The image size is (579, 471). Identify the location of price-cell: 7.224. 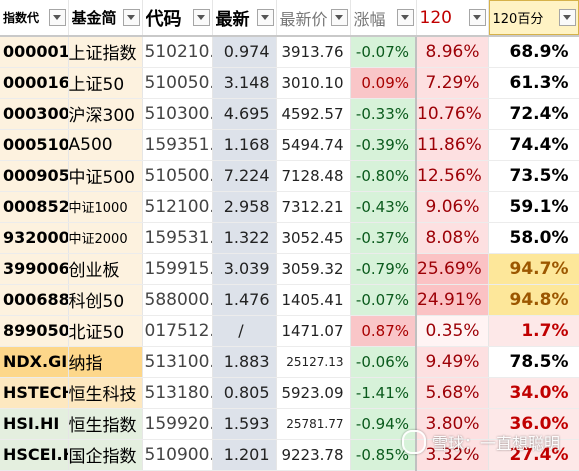
(244, 176).